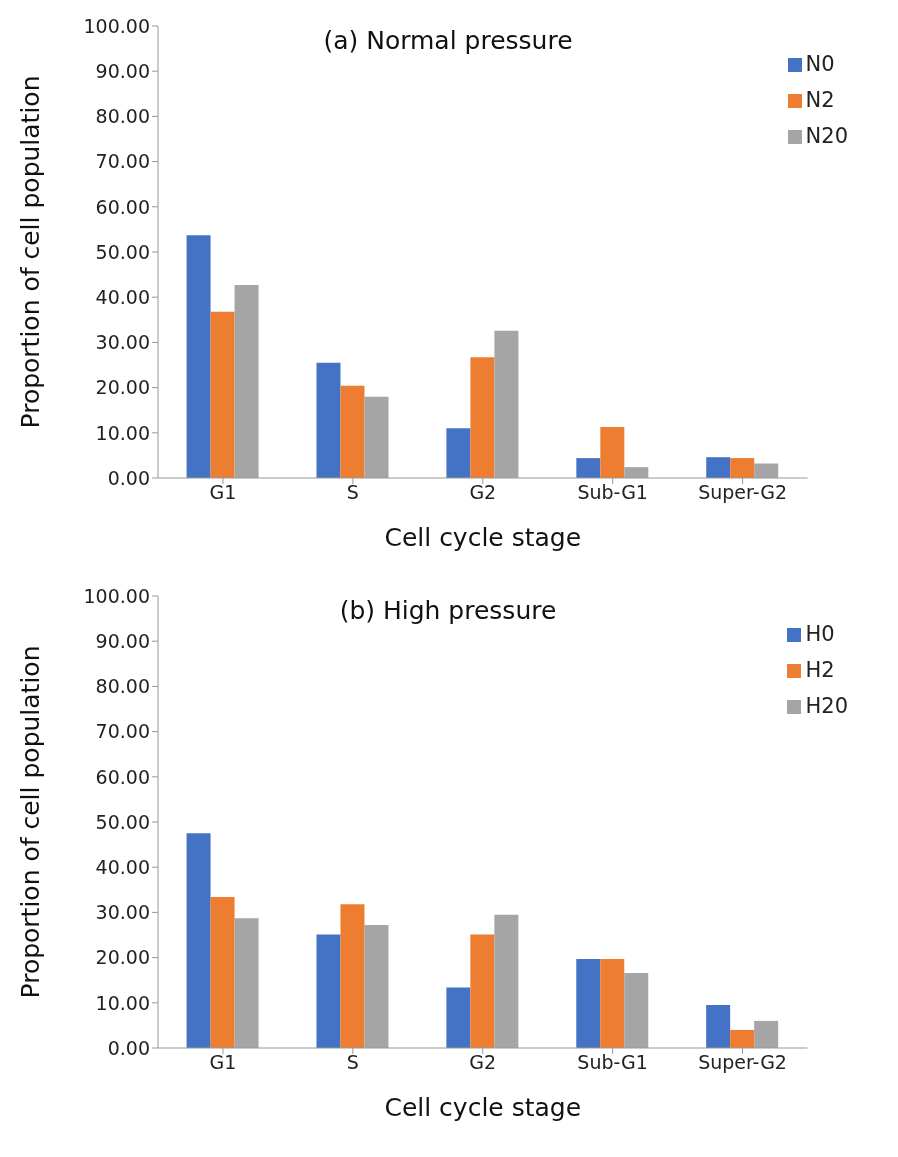 The image size is (898, 1157). Describe the element at coordinates (826, 136) in the screenshot. I see `legend-label: N20` at that location.